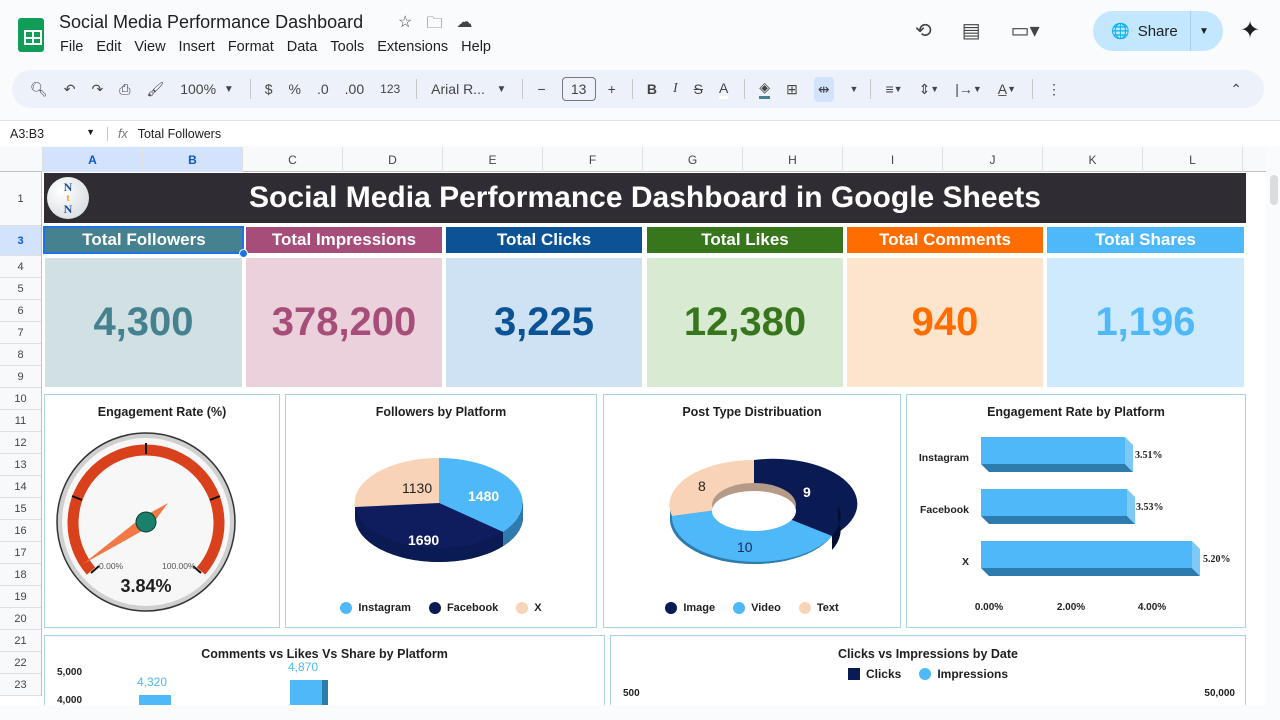  Describe the element at coordinates (155, 88) in the screenshot. I see `paint-format-icon: 🖌︎` at that location.